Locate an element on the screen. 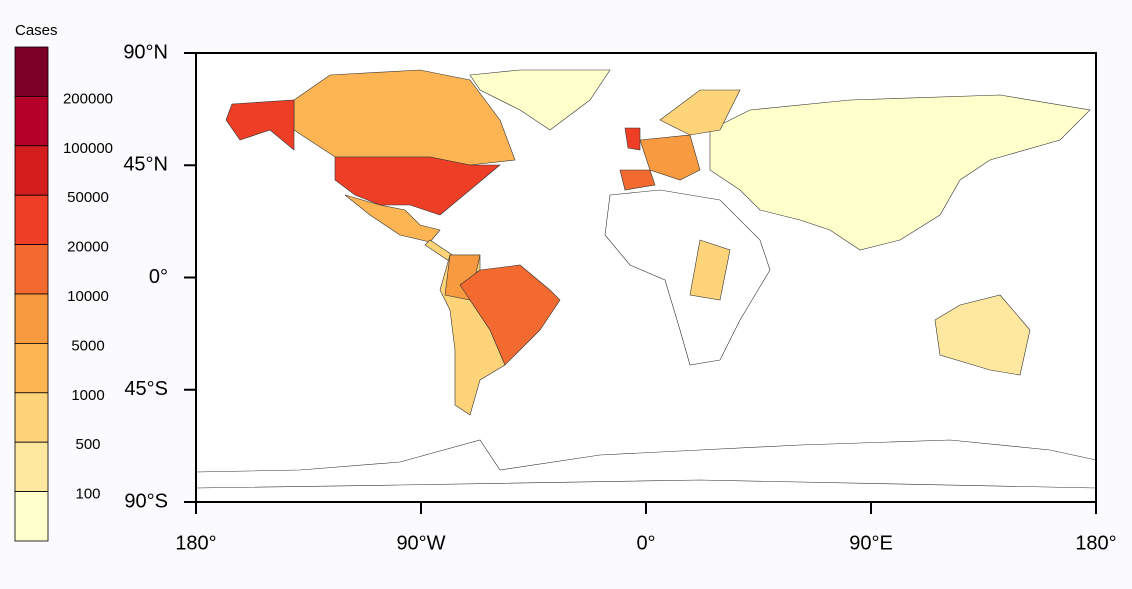  y-tick-label: 45°S is located at coordinates (146, 389).